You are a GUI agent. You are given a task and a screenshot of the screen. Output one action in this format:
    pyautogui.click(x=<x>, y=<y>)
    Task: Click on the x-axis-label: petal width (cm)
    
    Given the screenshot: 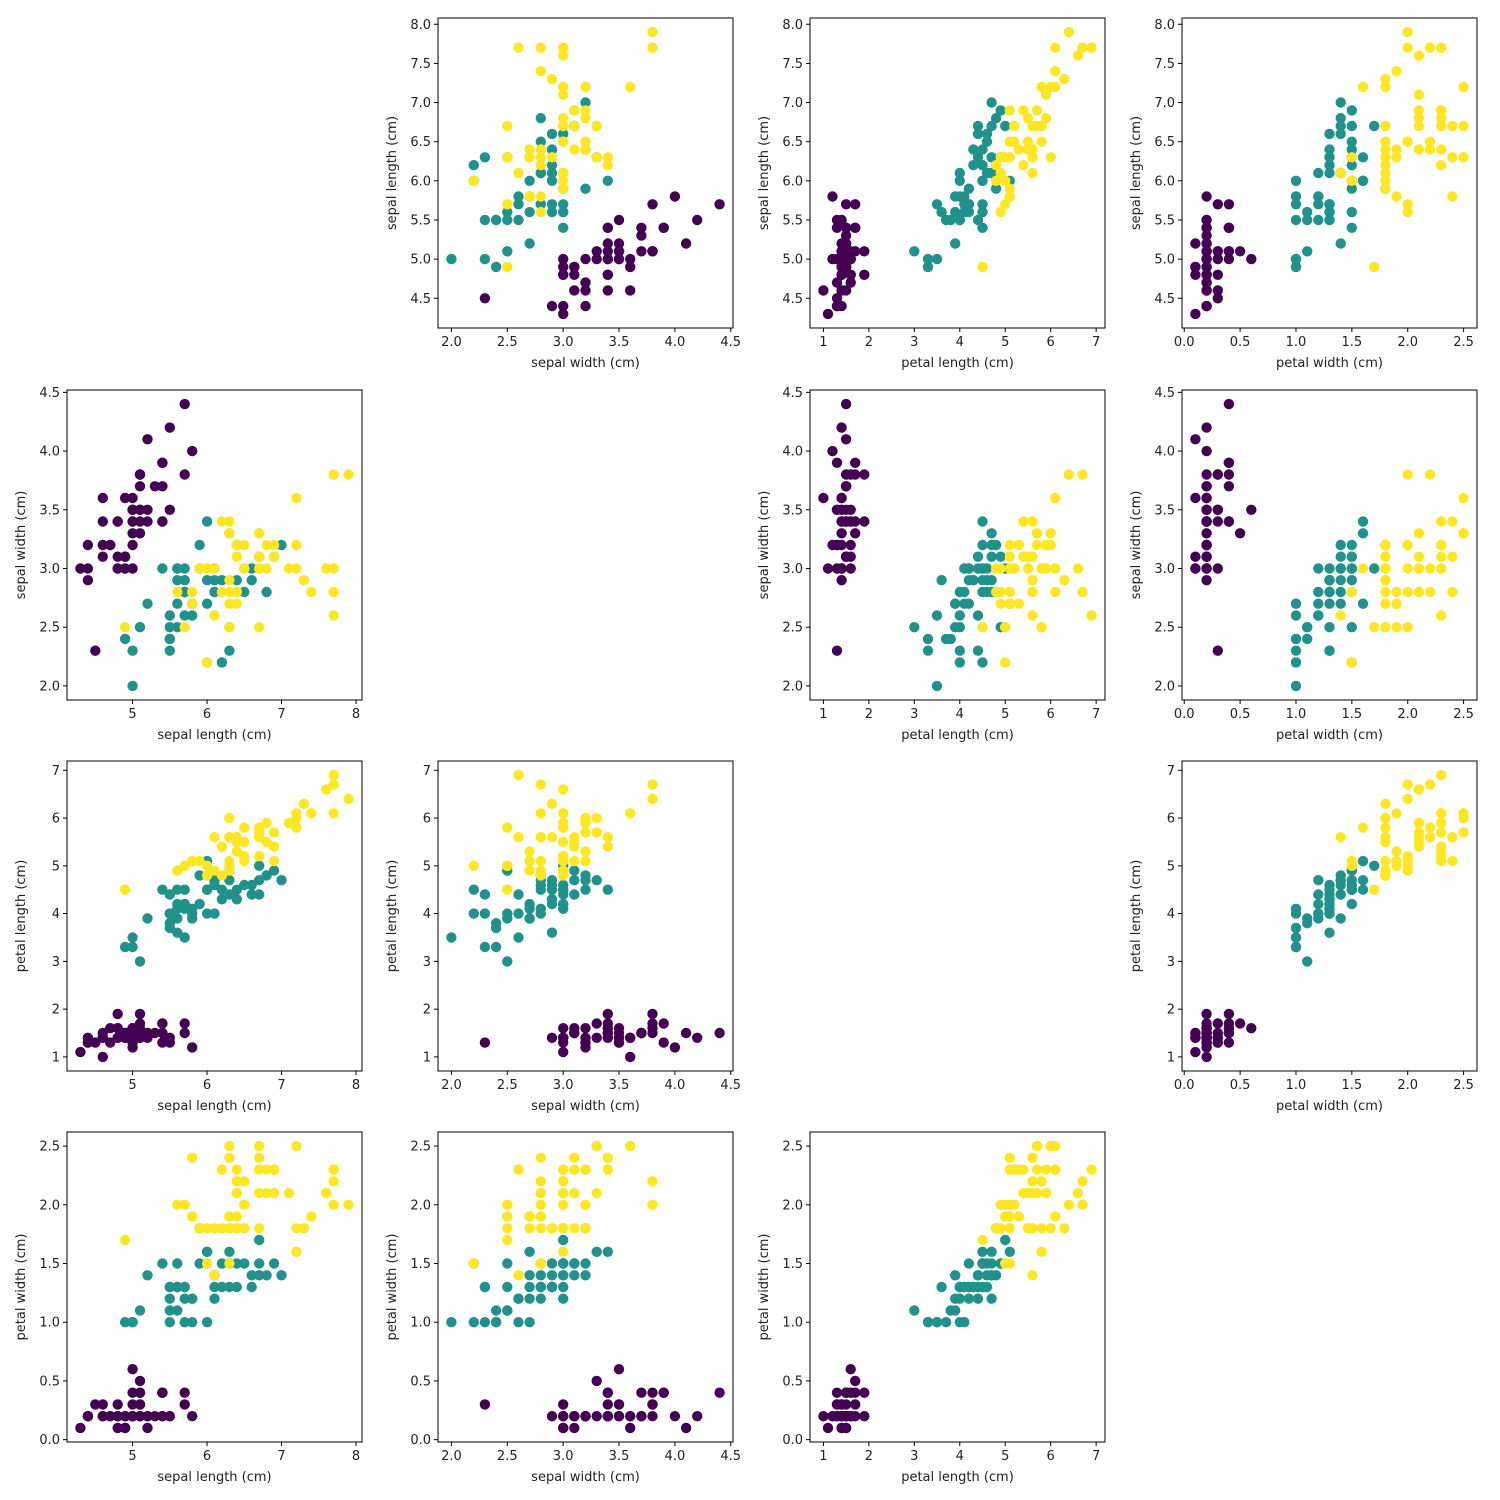 What is the action you would take?
    pyautogui.click(x=1329, y=363)
    